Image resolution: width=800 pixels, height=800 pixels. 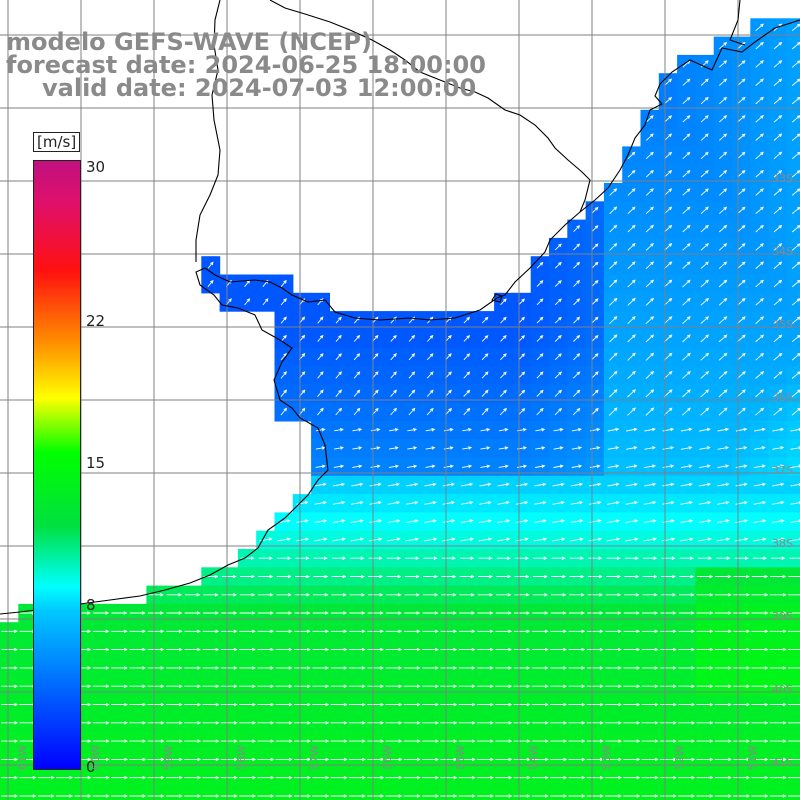 I want to click on colorbar-tick-0: 0, so click(x=91, y=767).